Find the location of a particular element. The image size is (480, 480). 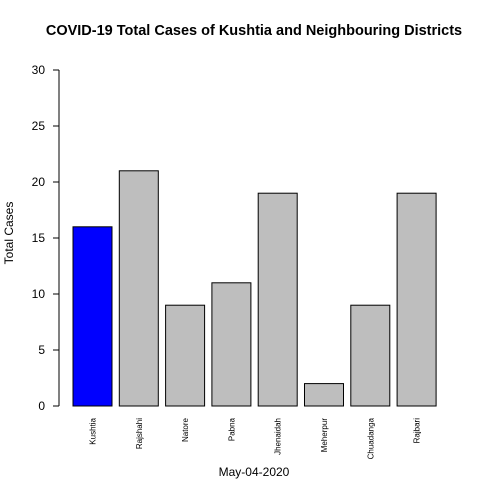

y-tick-label: 30 is located at coordinates (39, 70).